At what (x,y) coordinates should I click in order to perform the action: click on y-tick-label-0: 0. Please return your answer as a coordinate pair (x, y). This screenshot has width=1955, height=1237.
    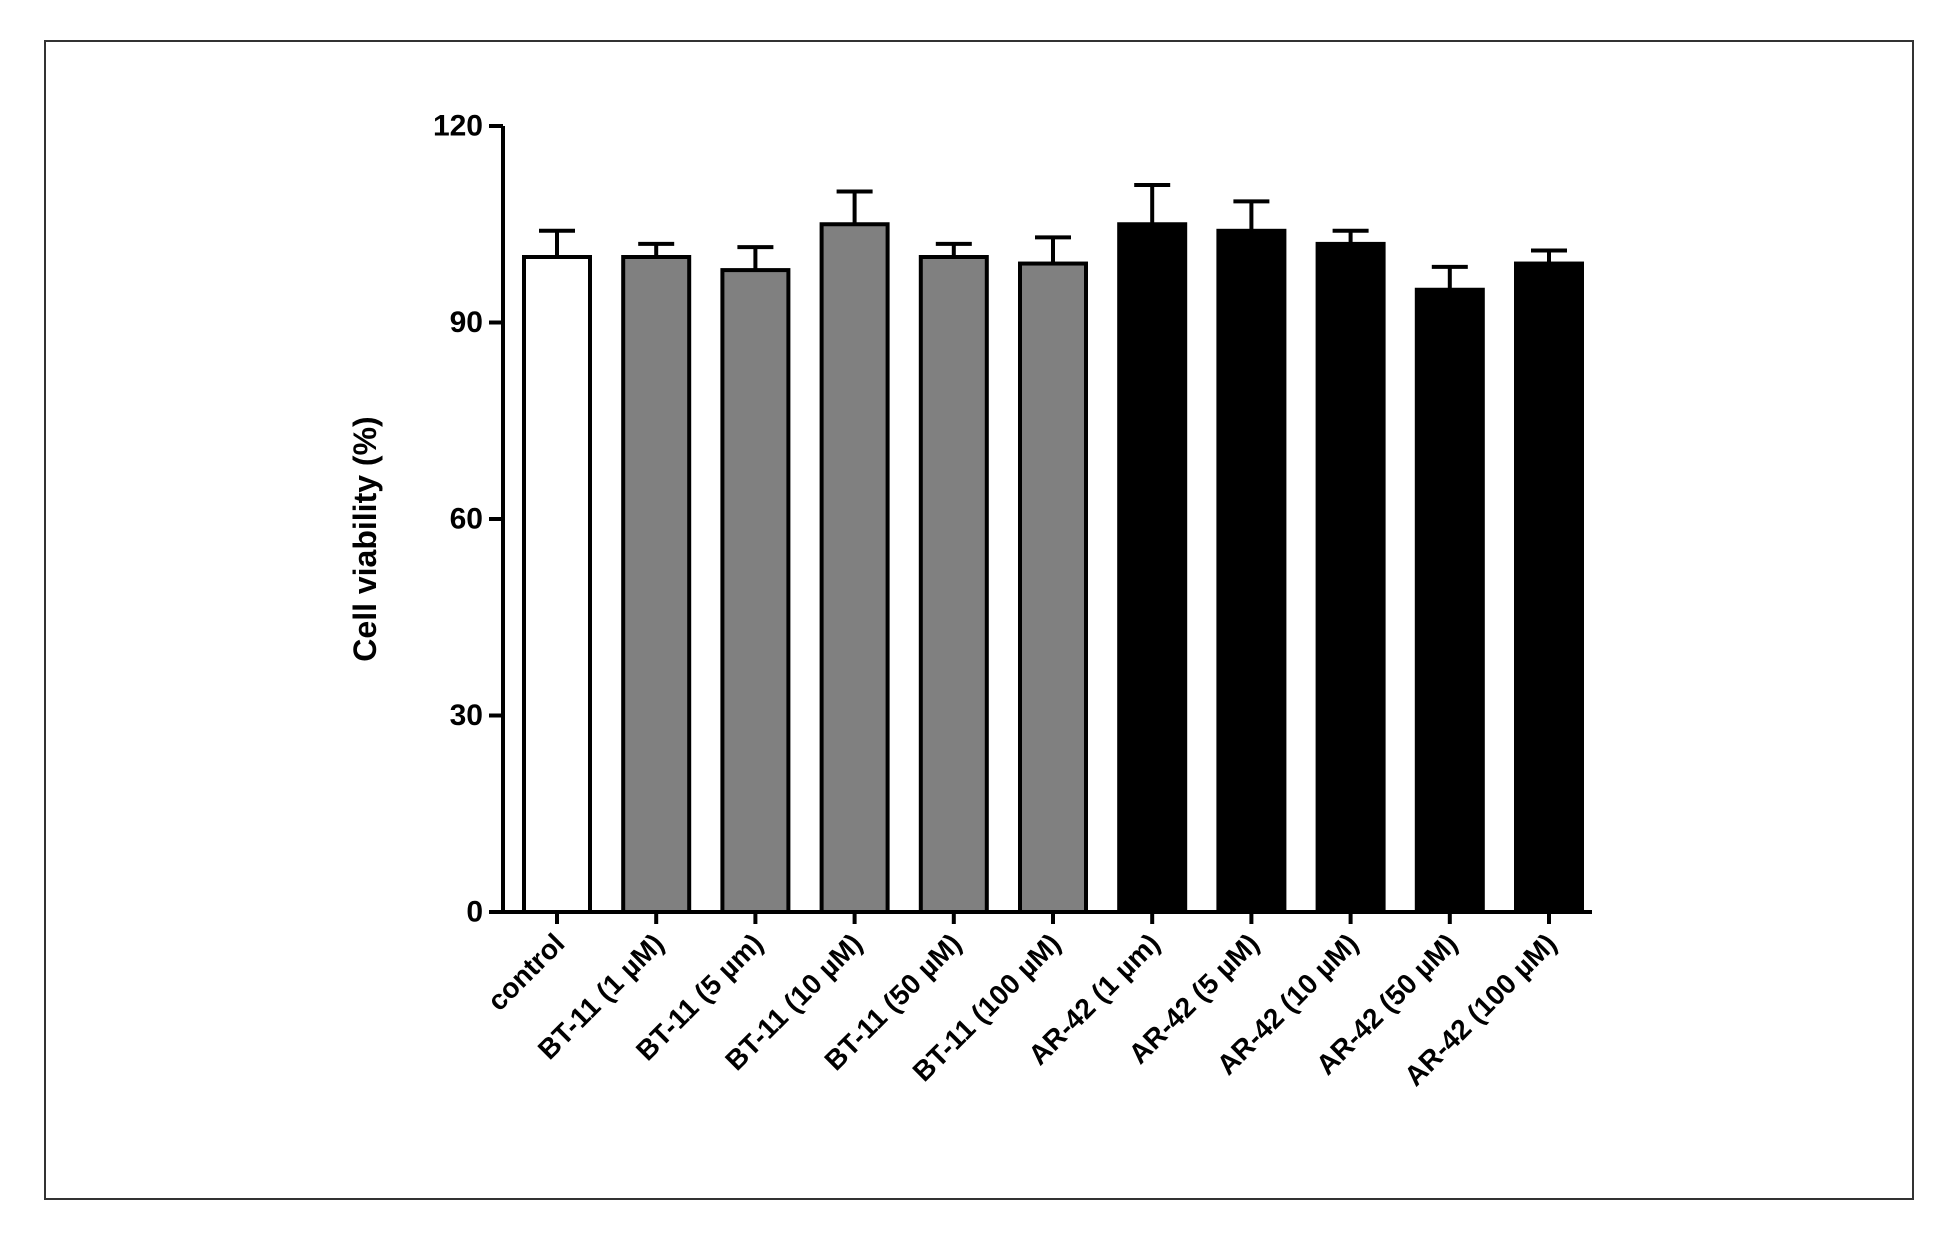
    Looking at the image, I should click on (474, 912).